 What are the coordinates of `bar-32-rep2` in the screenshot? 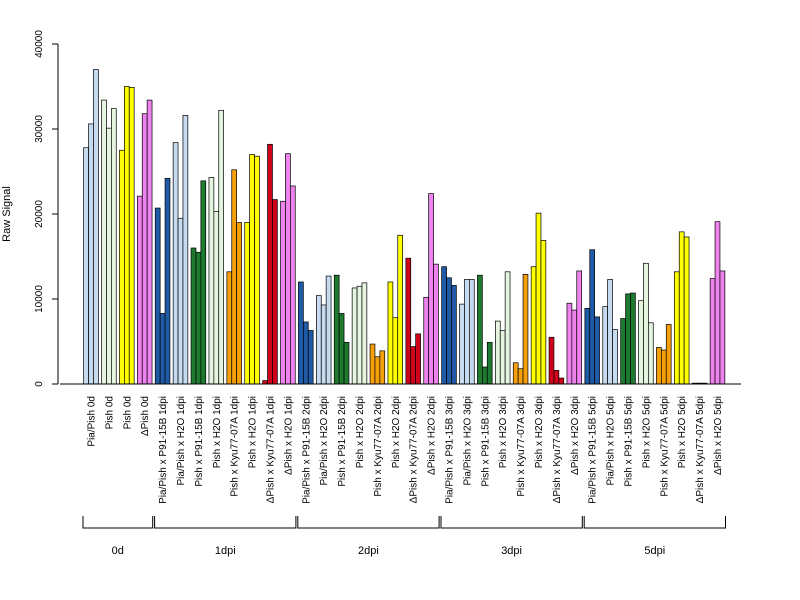 It's located at (663, 367).